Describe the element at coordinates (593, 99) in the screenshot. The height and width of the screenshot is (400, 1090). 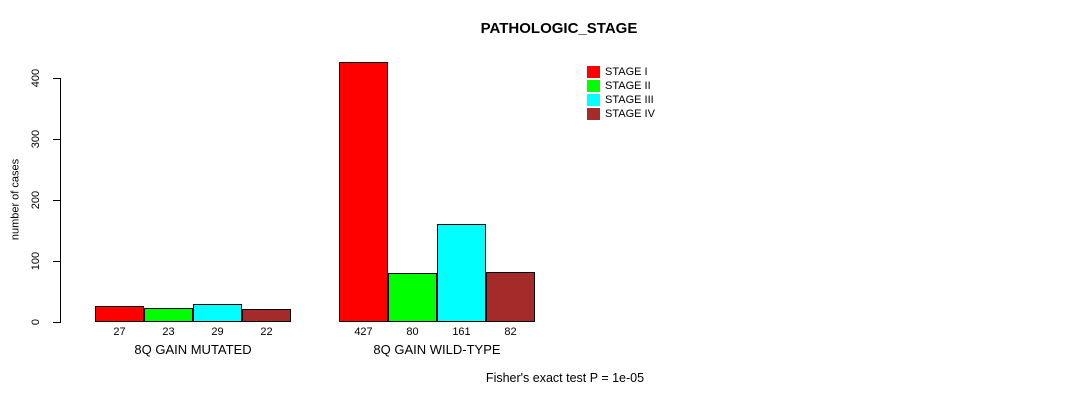
I see `stage3-color-swatch` at that location.